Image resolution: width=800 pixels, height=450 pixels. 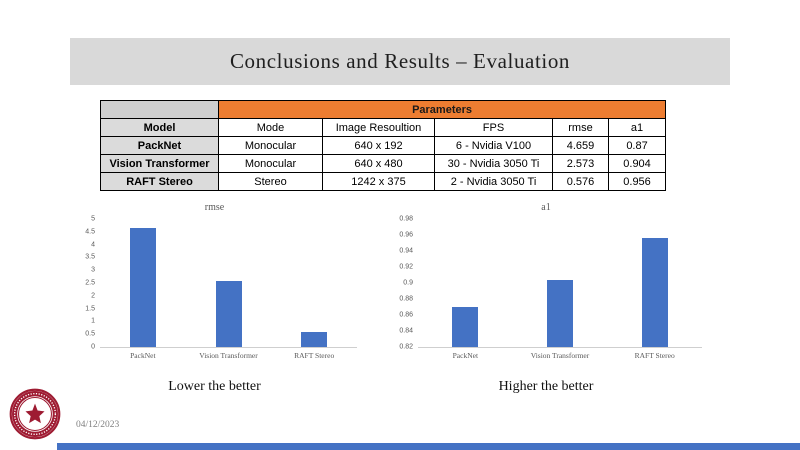 I want to click on slide-date: 04/12/2023, so click(x=98, y=425).